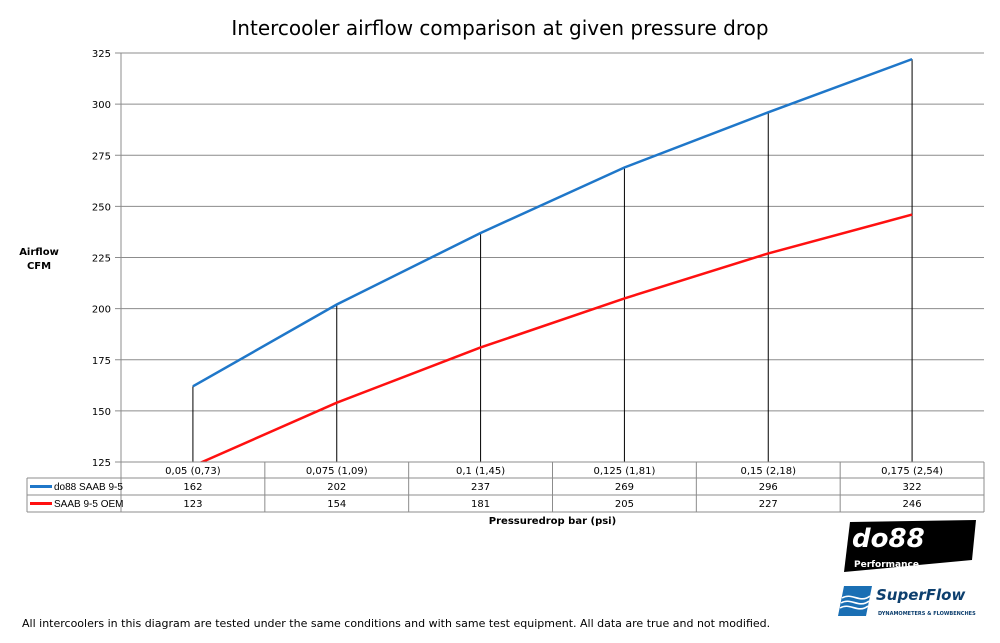 Image resolution: width=1000 pixels, height=643 pixels. Describe the element at coordinates (39, 260) in the screenshot. I see `y-axis-label: Airflow CFM` at that location.